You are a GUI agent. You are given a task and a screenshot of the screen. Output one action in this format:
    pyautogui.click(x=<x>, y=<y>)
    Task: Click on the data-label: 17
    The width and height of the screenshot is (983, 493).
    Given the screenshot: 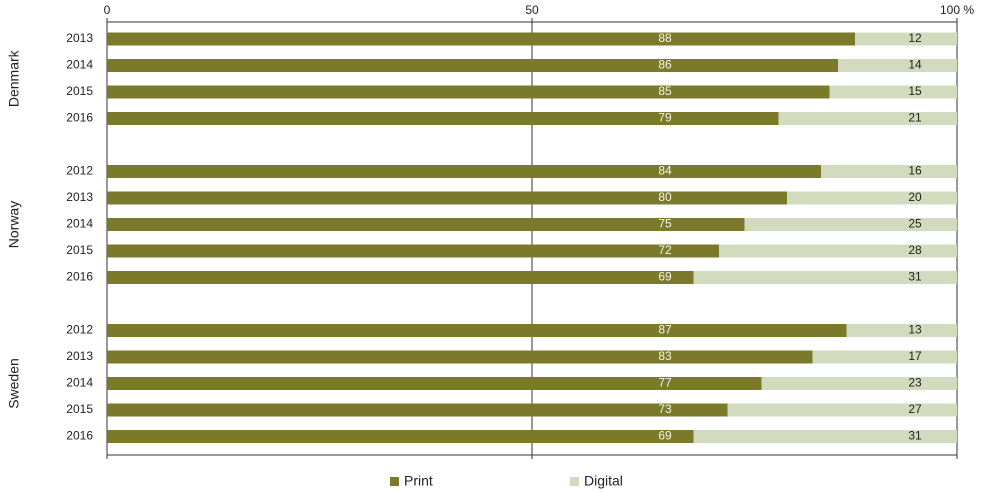 What is the action you would take?
    pyautogui.click(x=915, y=356)
    